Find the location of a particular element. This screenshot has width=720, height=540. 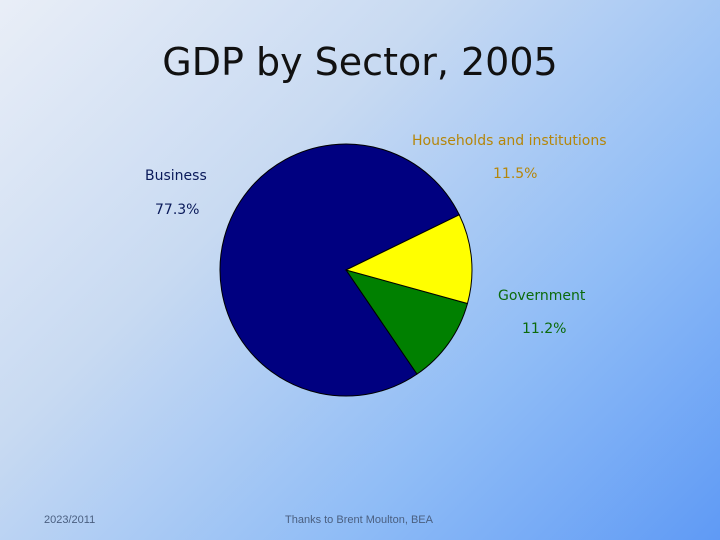

label-households-value: 11.5% is located at coordinates (515, 174).